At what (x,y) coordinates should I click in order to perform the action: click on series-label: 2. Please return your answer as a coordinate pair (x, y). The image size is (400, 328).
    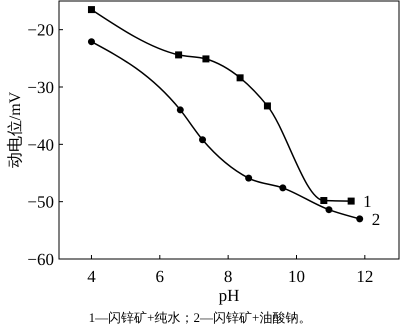
    Looking at the image, I should click on (376, 219).